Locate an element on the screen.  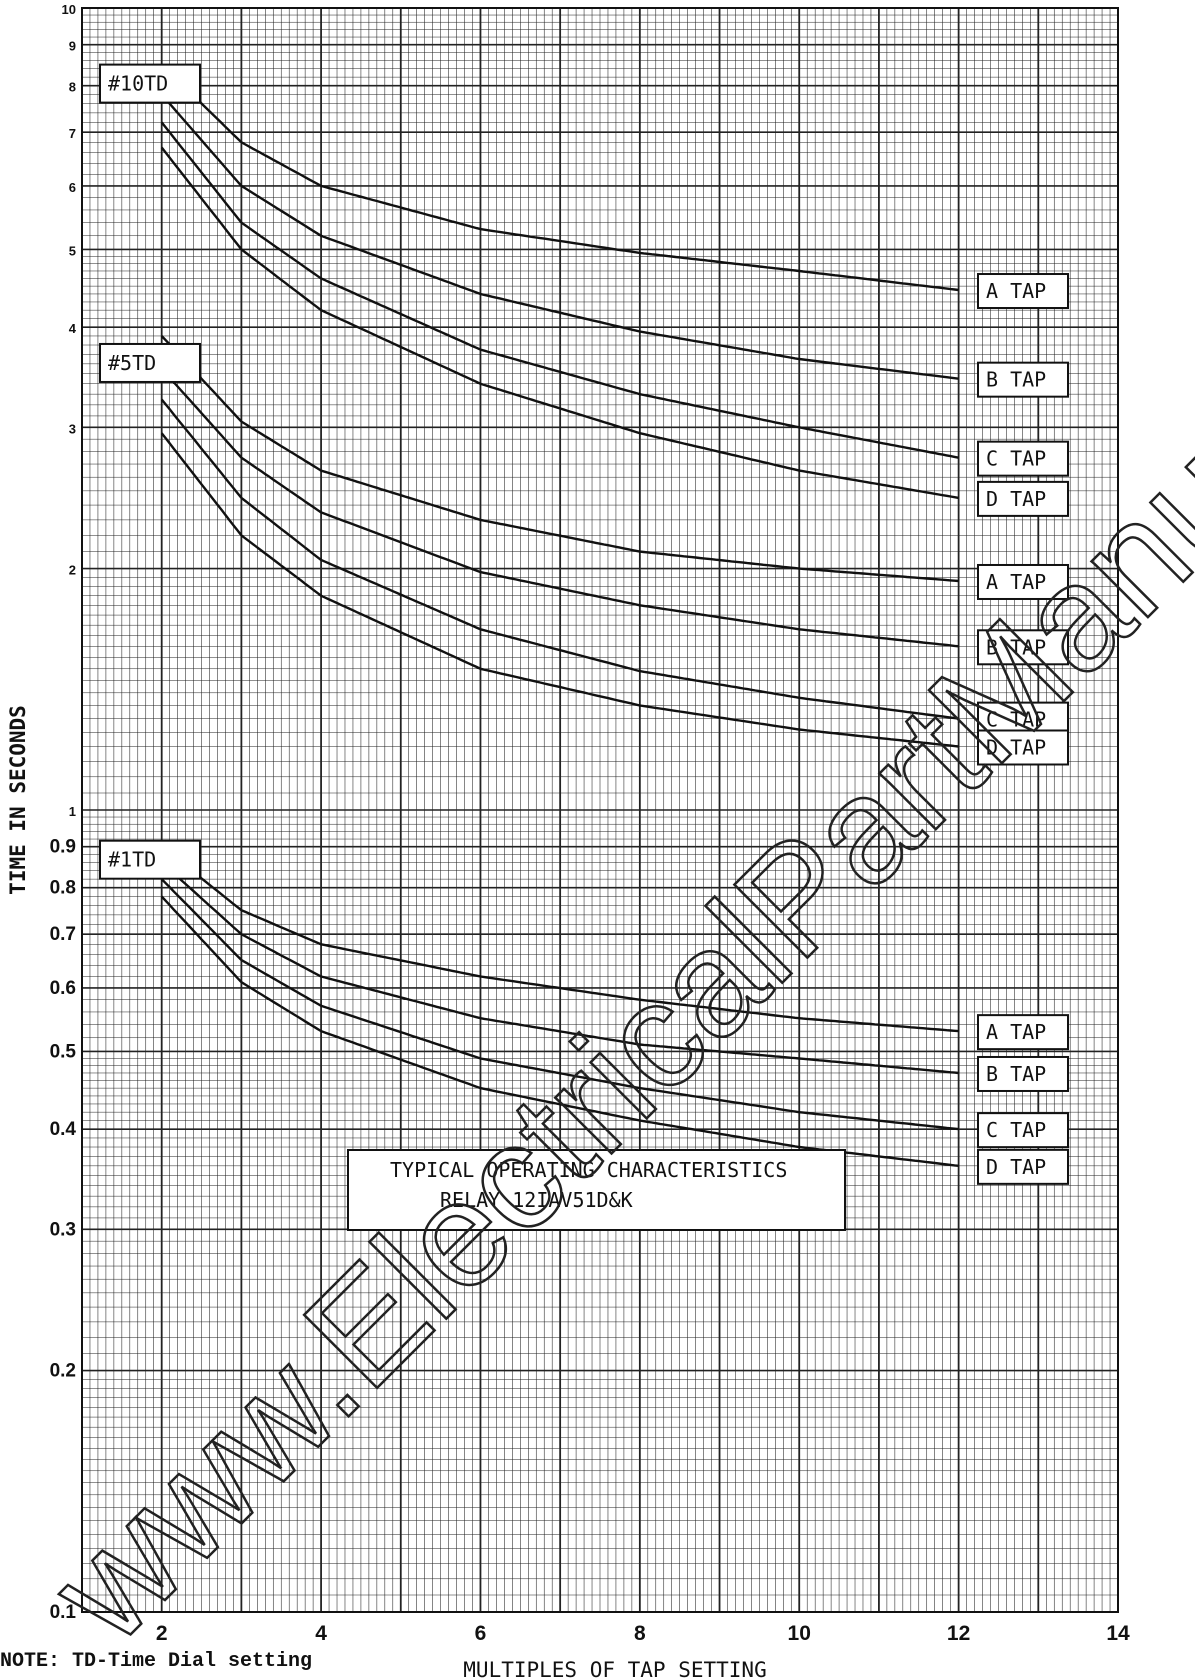
x-axis-label: MULTIPLES OF TAP SETTING is located at coordinates (614, 1669).